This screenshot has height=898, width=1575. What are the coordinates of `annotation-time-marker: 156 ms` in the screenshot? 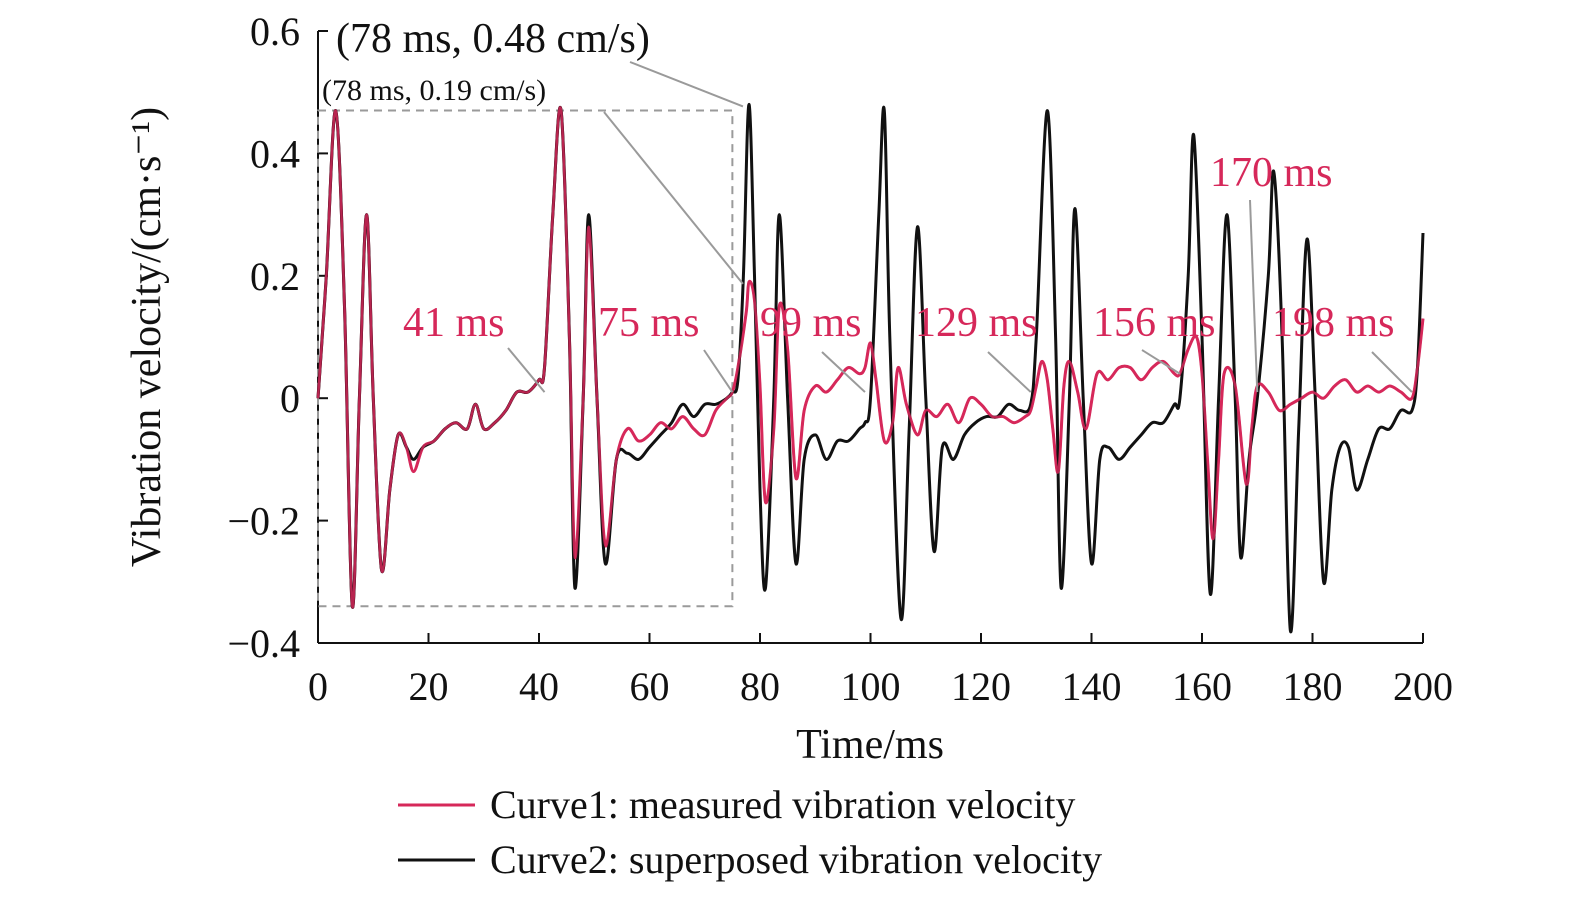 It's located at (1154, 323).